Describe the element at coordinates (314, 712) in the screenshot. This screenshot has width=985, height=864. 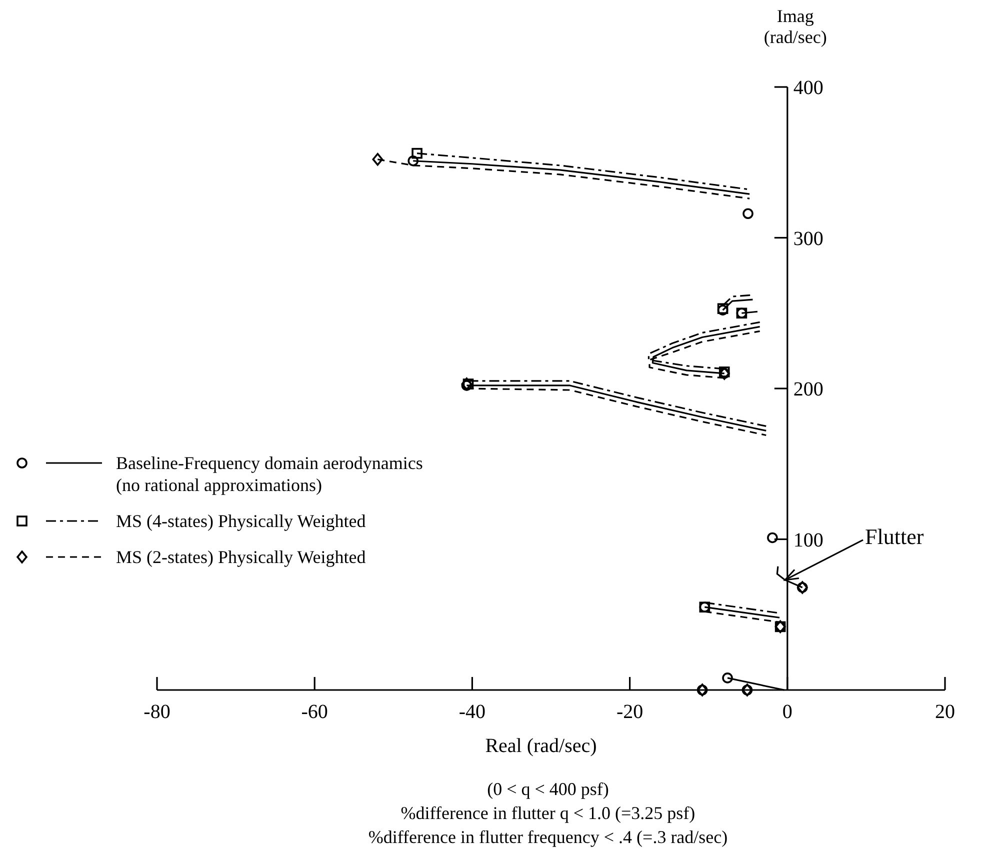
I see `x-tick-label: -60` at that location.